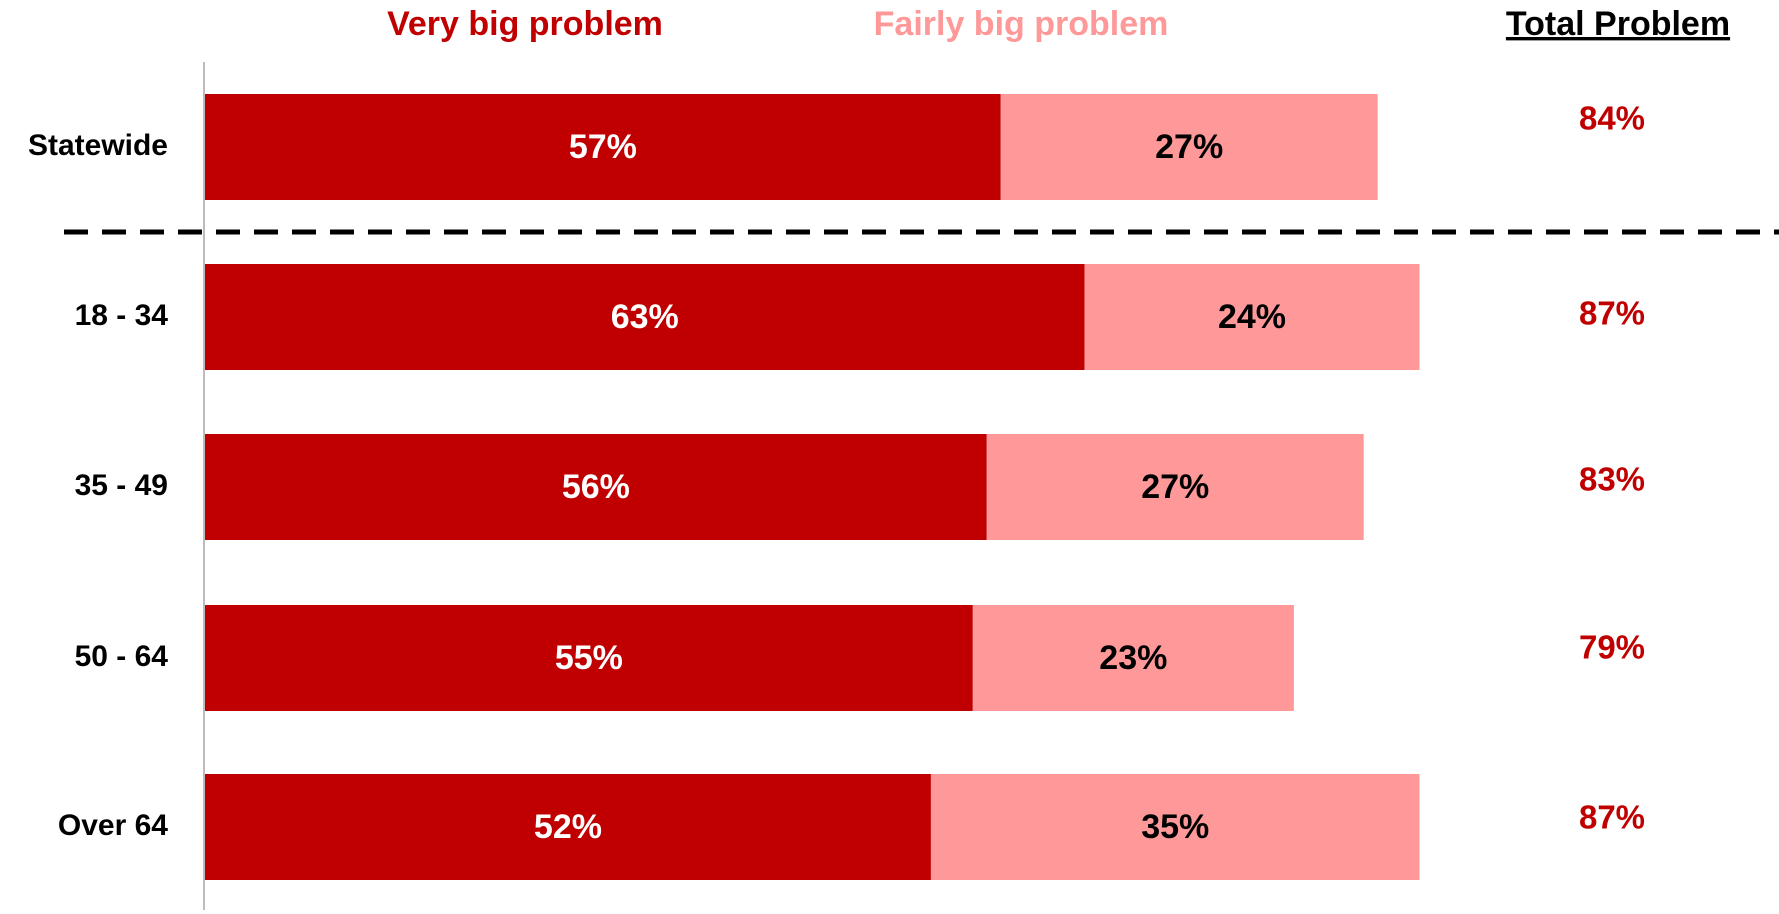 This screenshot has height=914, width=1779. I want to click on legend-entry: Very big problem, so click(525, 24).